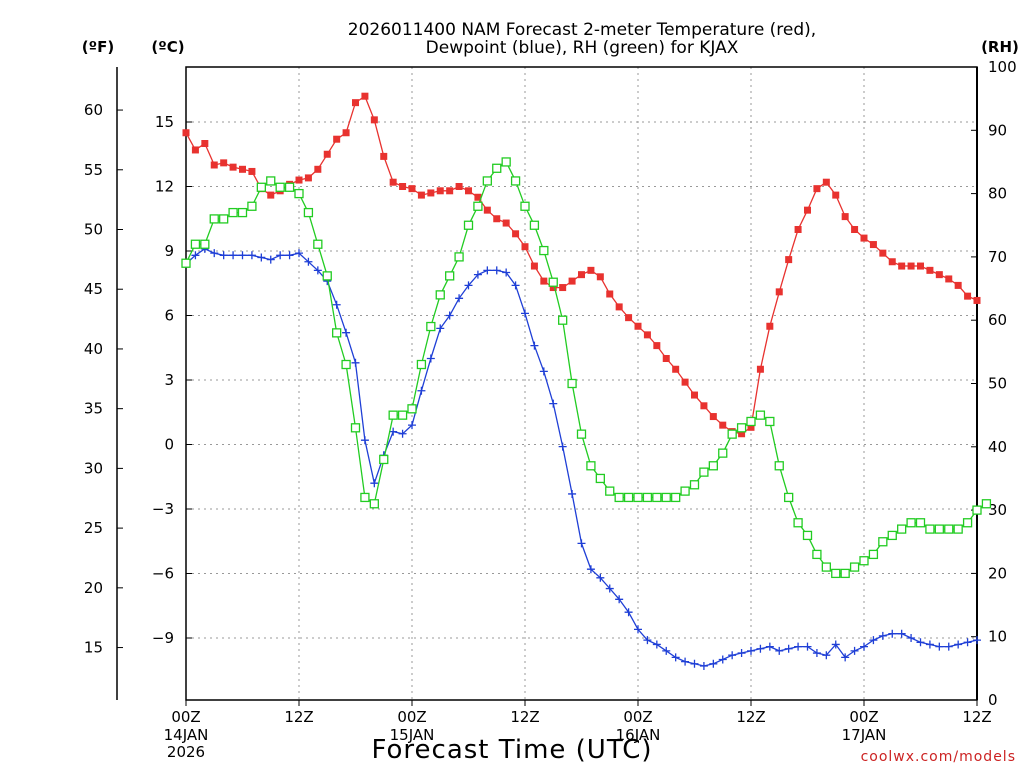 Image resolution: width=1024 pixels, height=768 pixels. I want to click on fahrenheit-tick-label: 60, so click(93, 110).